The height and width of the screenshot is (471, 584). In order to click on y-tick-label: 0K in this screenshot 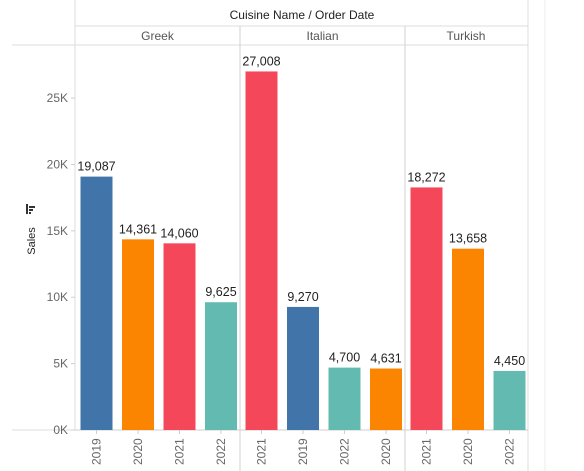, I will do `click(60, 430)`.